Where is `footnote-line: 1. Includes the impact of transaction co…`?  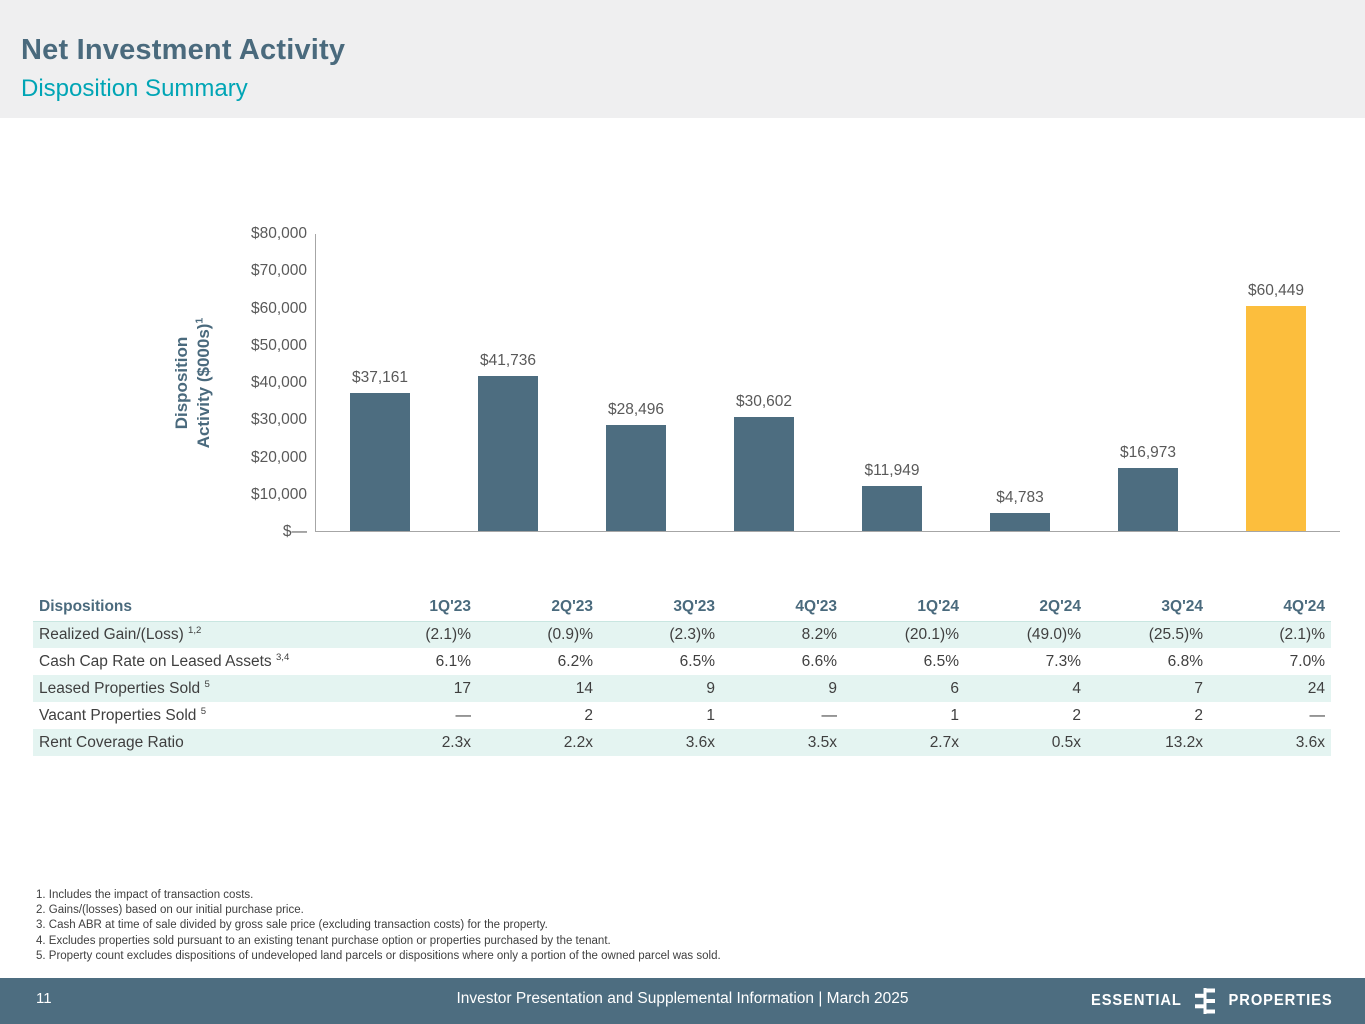
footnote-line: 1. Includes the impact of transaction co… is located at coordinates (145, 895).